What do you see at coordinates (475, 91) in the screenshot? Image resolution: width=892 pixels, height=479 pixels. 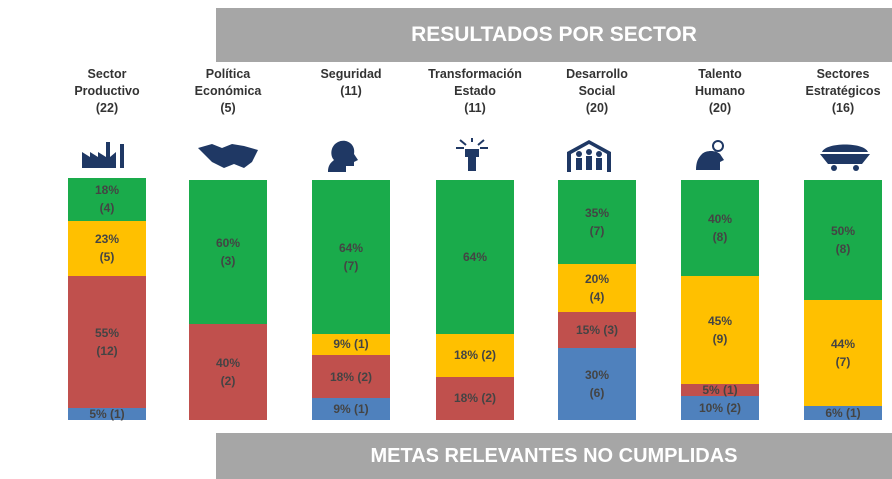 I see `category-label: Transformación Estado (11)` at bounding box center [475, 91].